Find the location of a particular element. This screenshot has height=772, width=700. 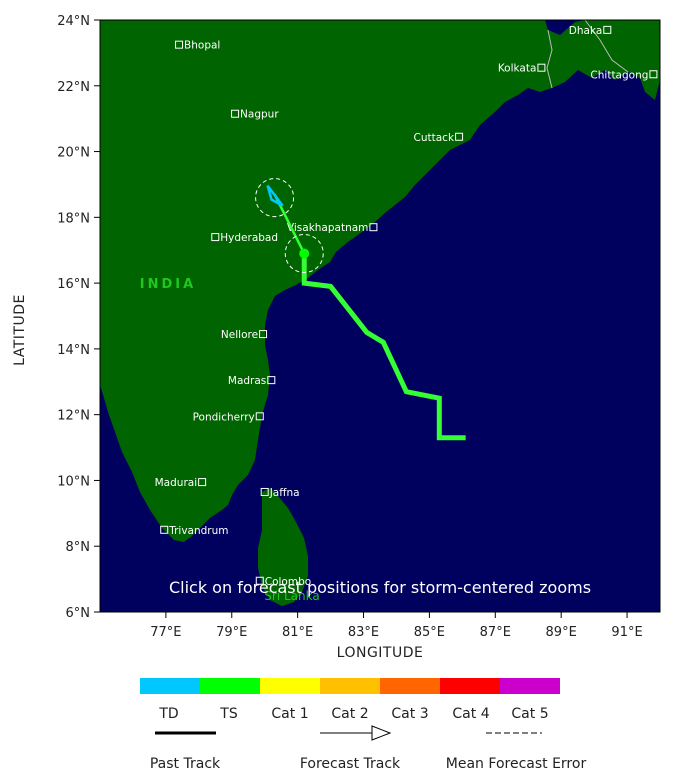

city-label-dhaka: Dhaka is located at coordinates (586, 31).